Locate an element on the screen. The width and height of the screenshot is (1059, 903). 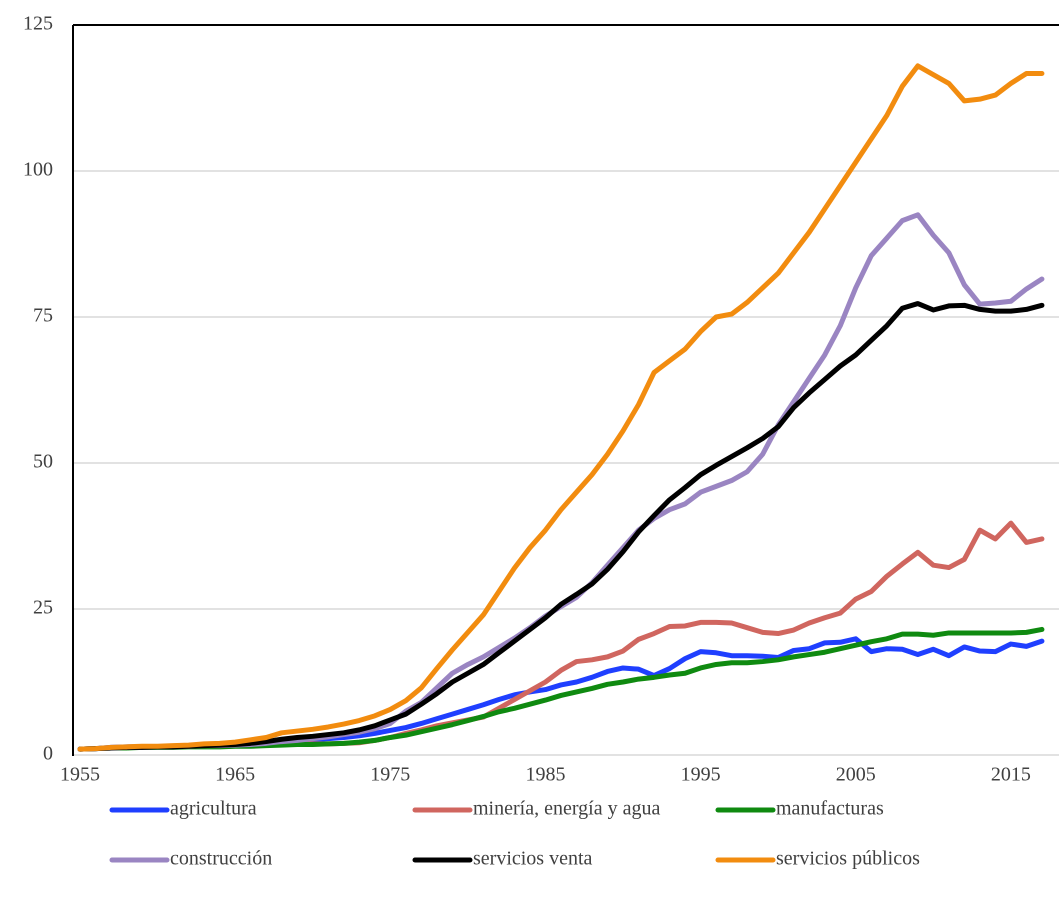
x-tick-label: 1985 is located at coordinates (545, 775).